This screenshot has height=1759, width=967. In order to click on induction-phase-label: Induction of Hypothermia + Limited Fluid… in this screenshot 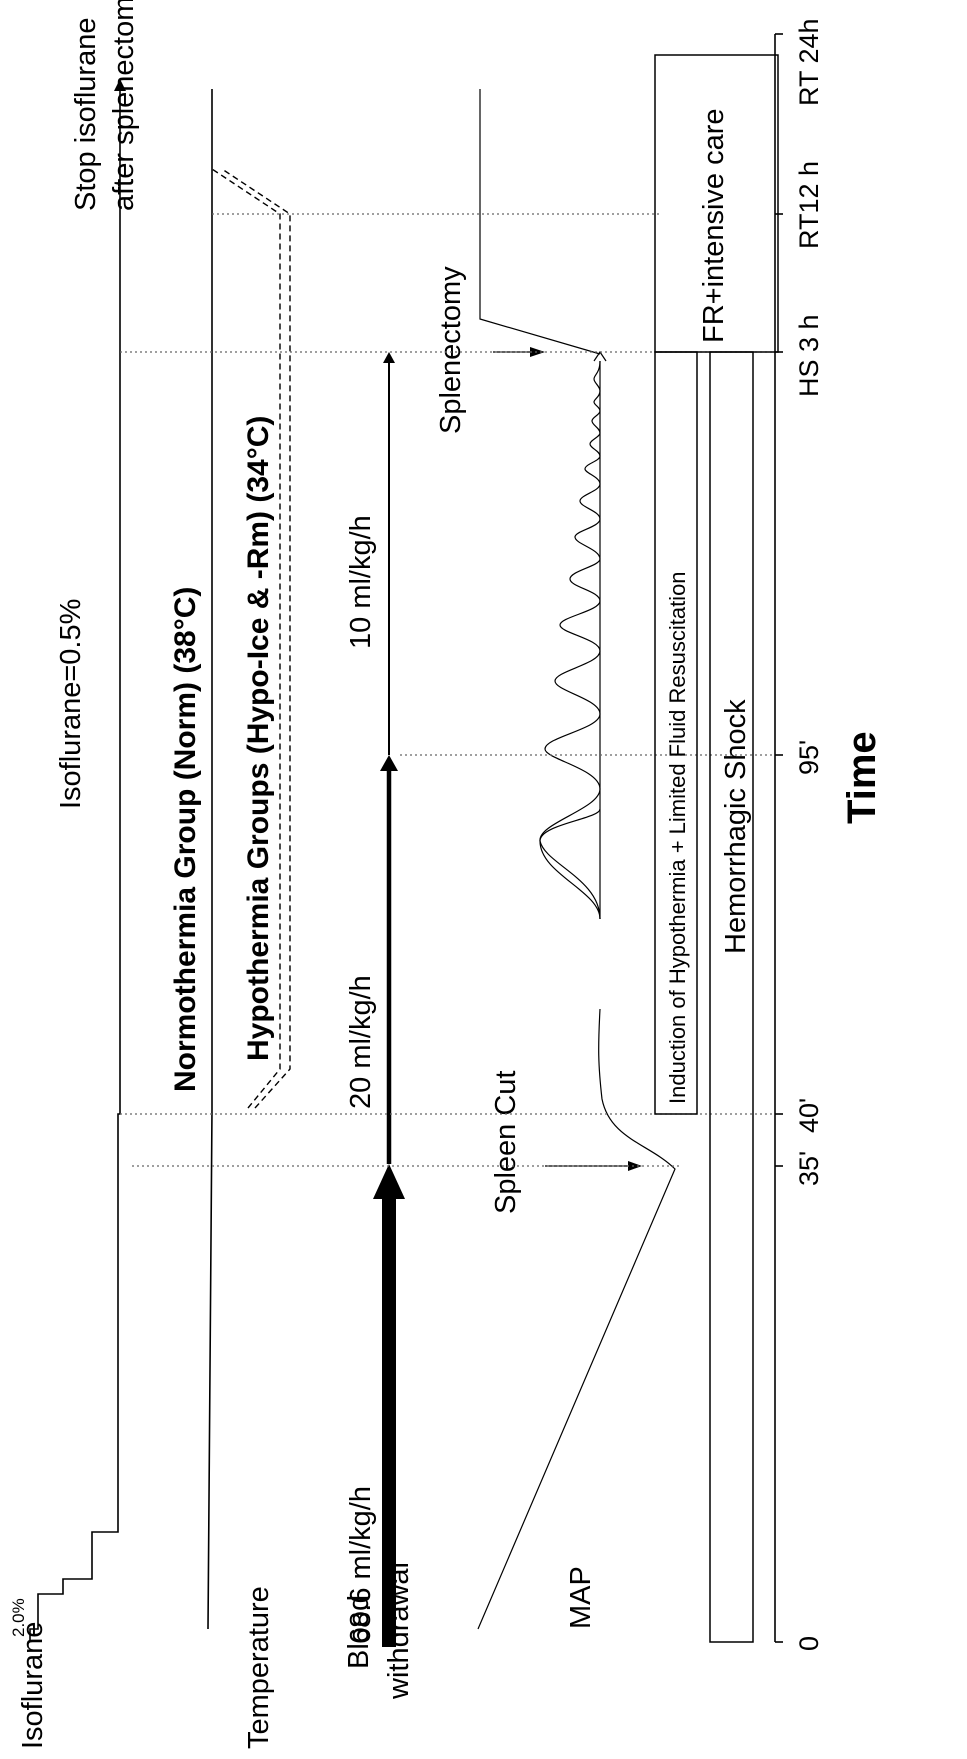, I will do `click(677, 837)`.